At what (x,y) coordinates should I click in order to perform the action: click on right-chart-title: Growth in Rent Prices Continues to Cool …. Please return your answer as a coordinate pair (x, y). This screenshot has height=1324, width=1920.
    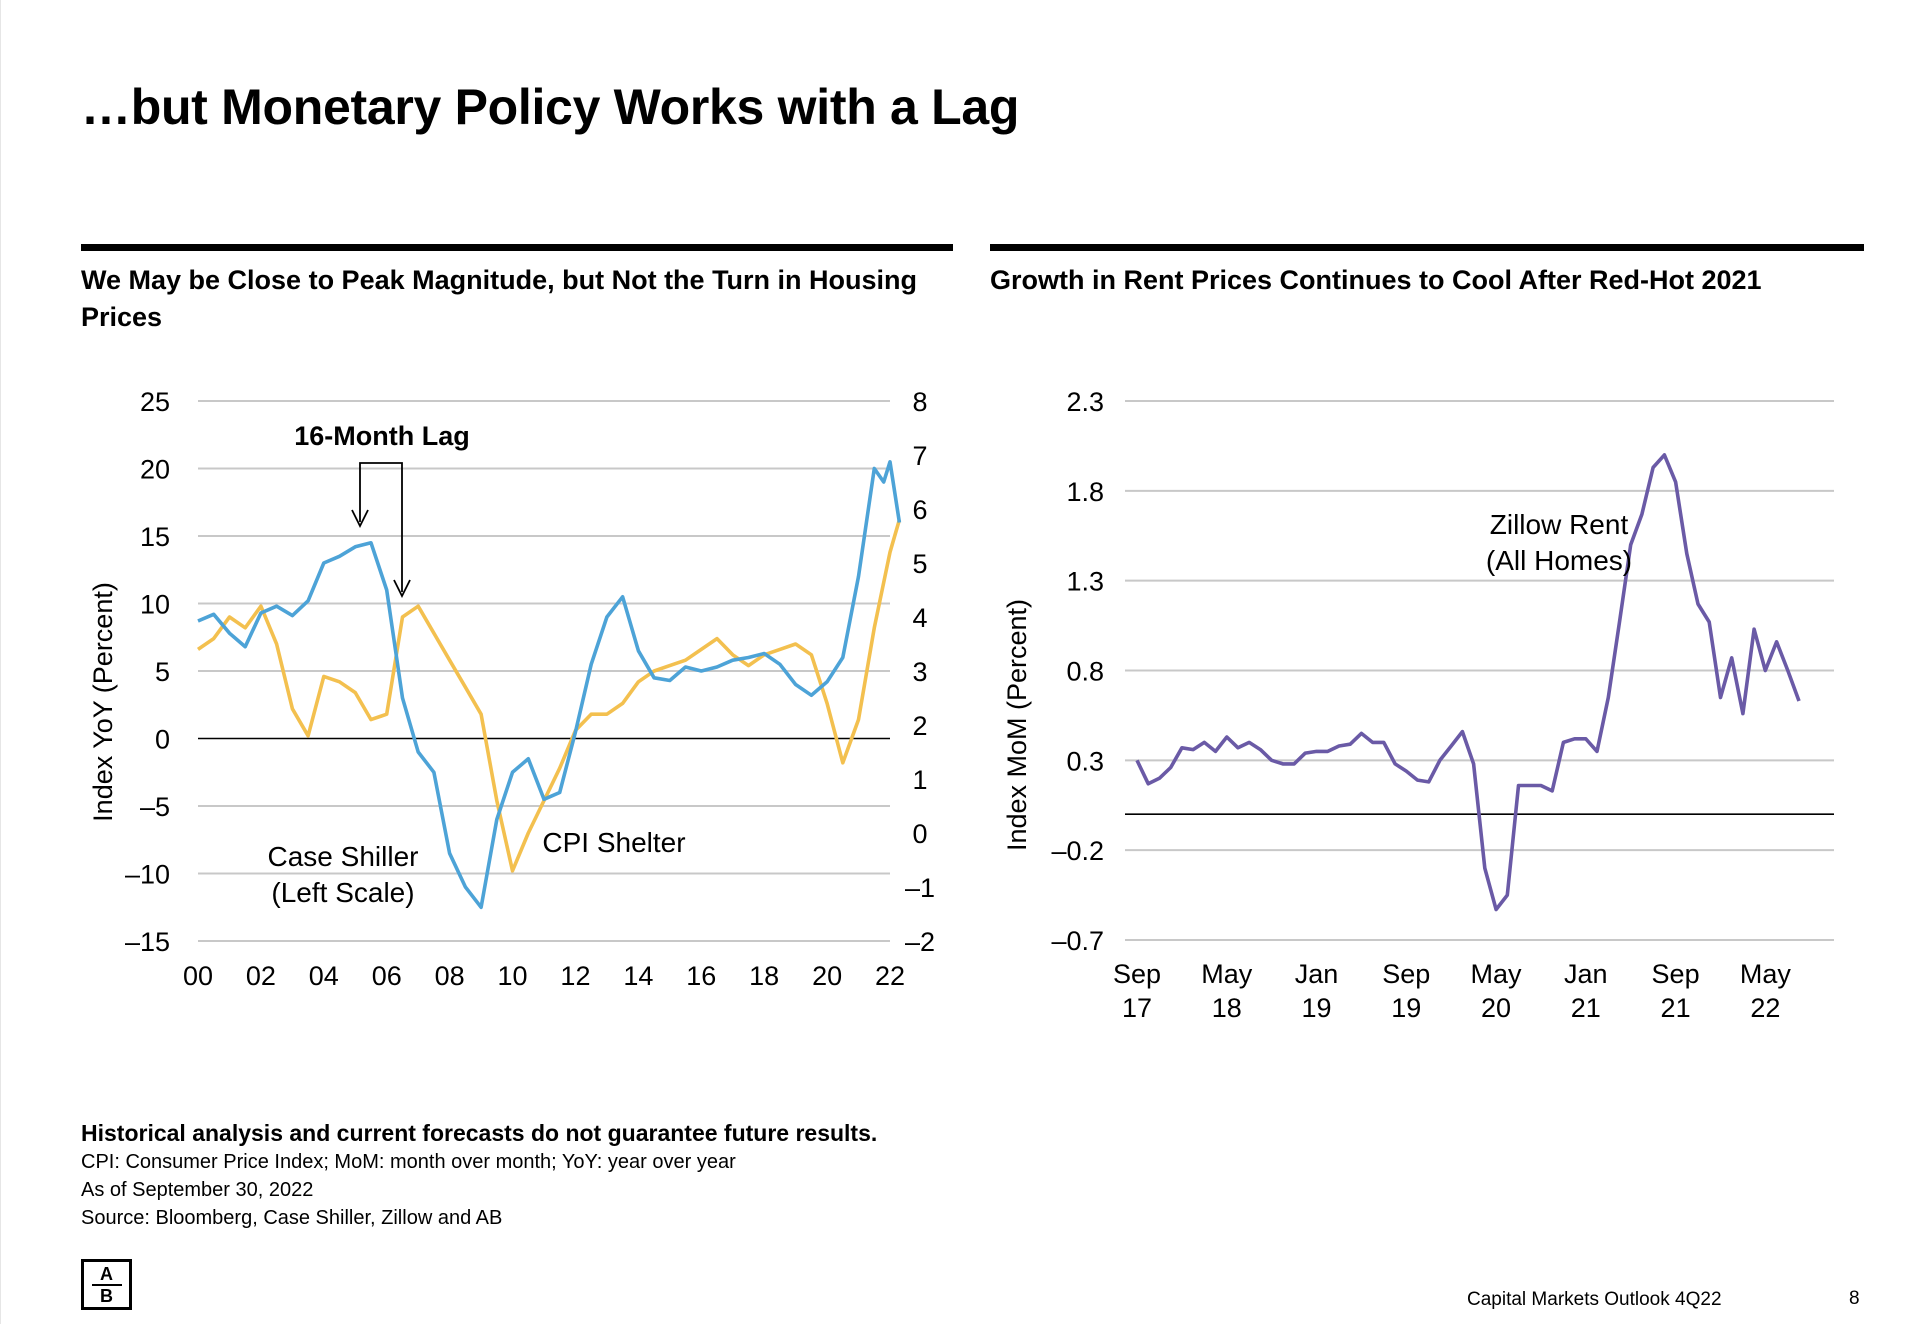
    Looking at the image, I should click on (1376, 280).